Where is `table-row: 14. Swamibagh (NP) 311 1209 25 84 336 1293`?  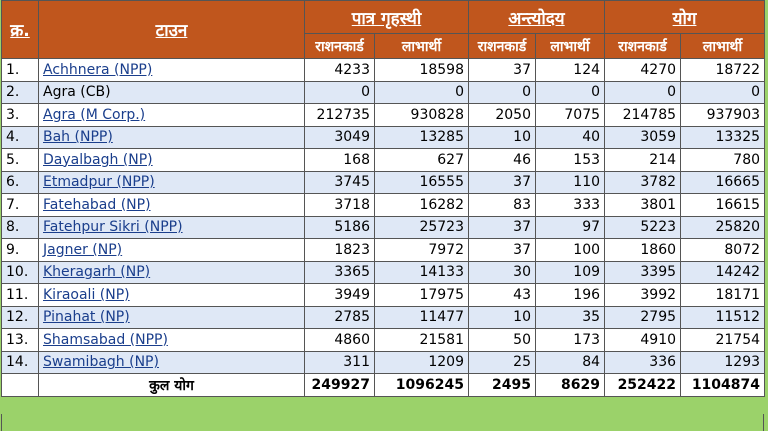
table-row: 14. Swamibagh (NP) 311 1209 25 84 336 1293 is located at coordinates (383, 362).